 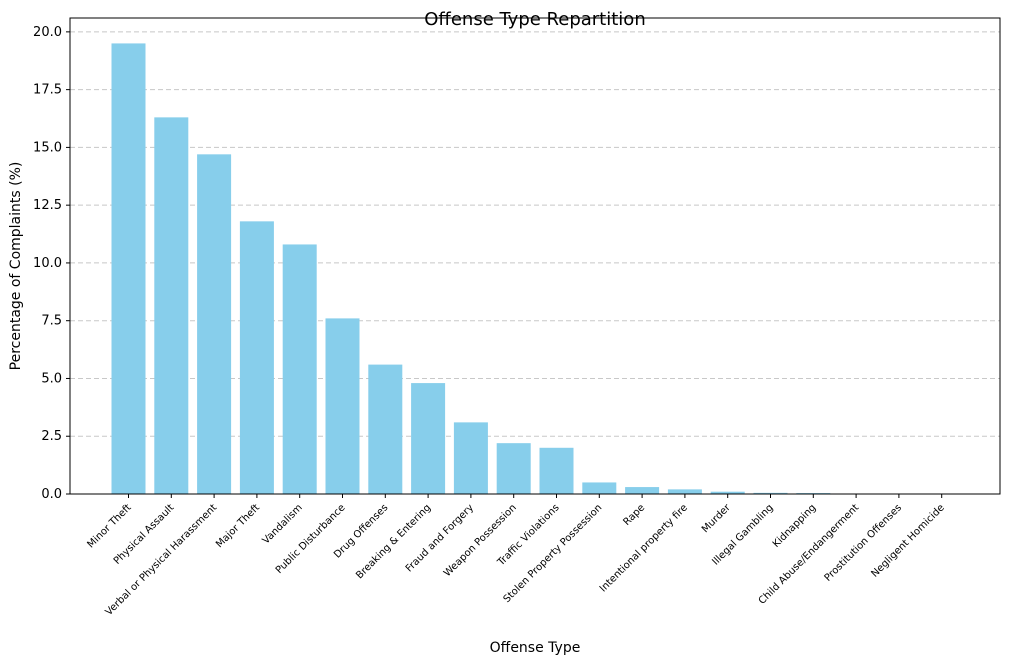 I want to click on chart-title: Offense Type Repartition, so click(x=534, y=19).